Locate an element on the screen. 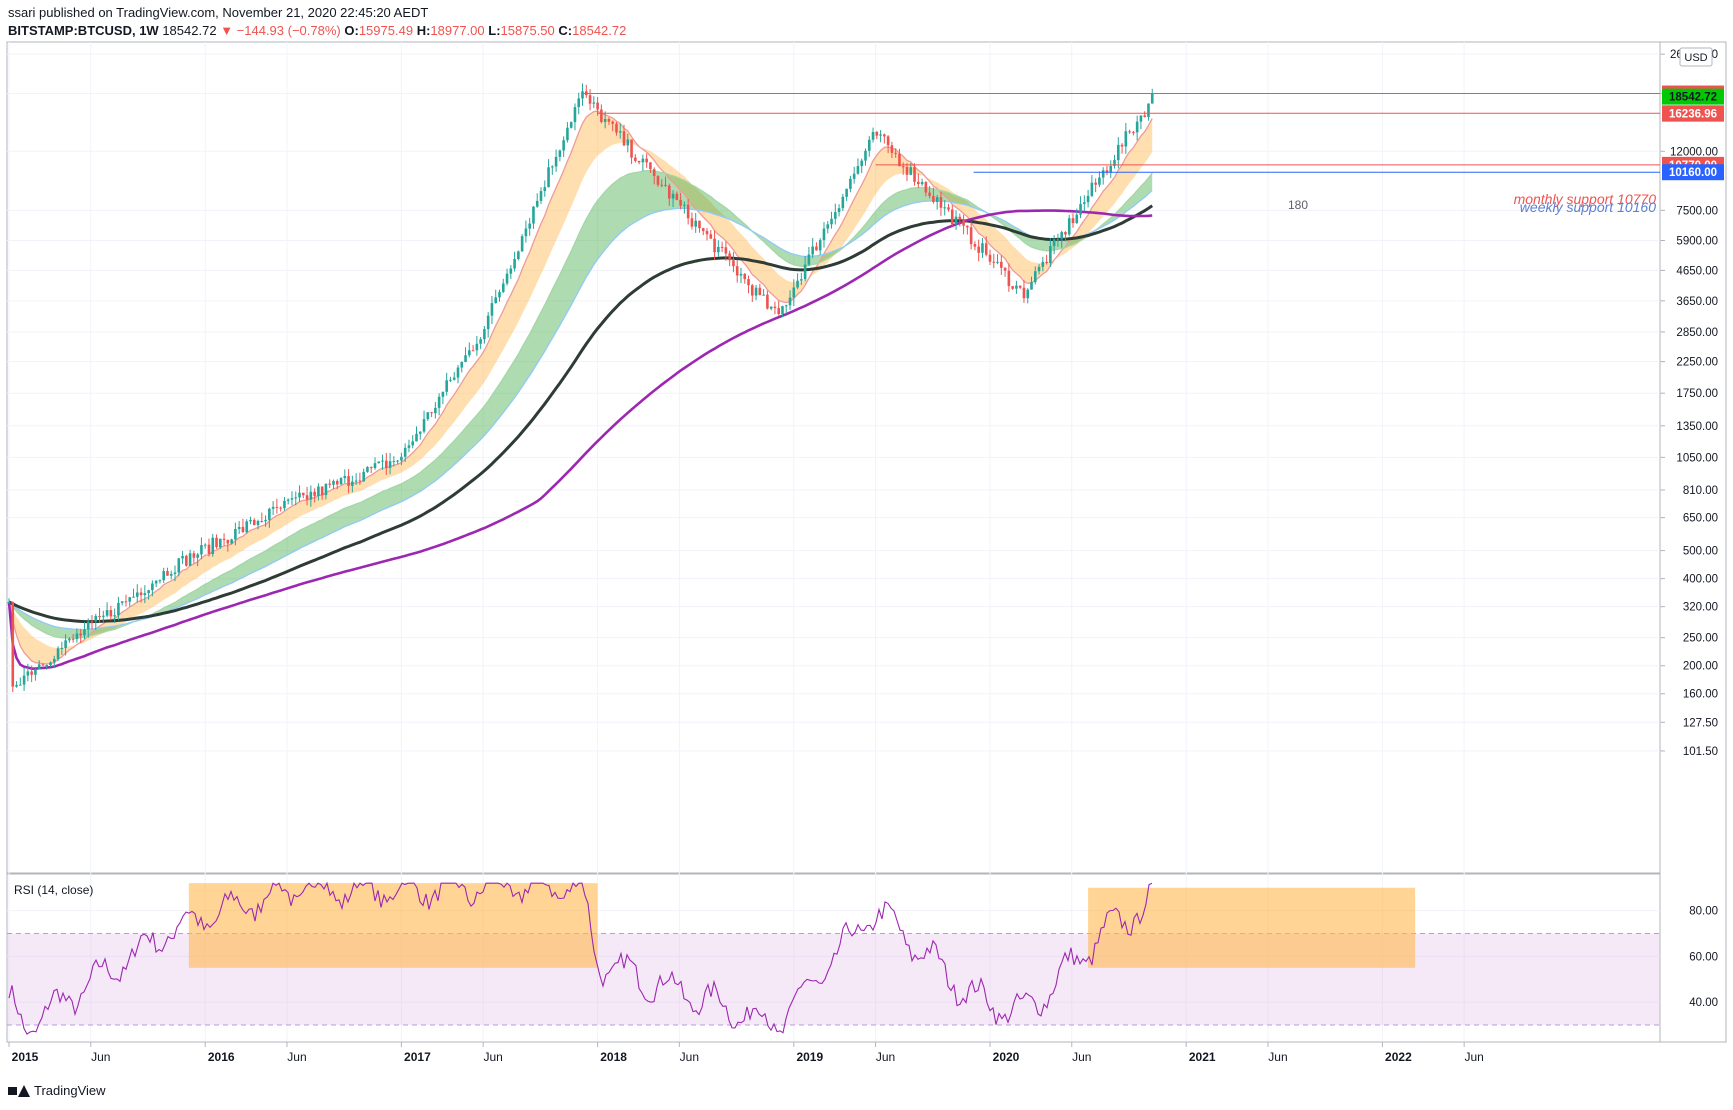  high-label: H: is located at coordinates (423, 30).